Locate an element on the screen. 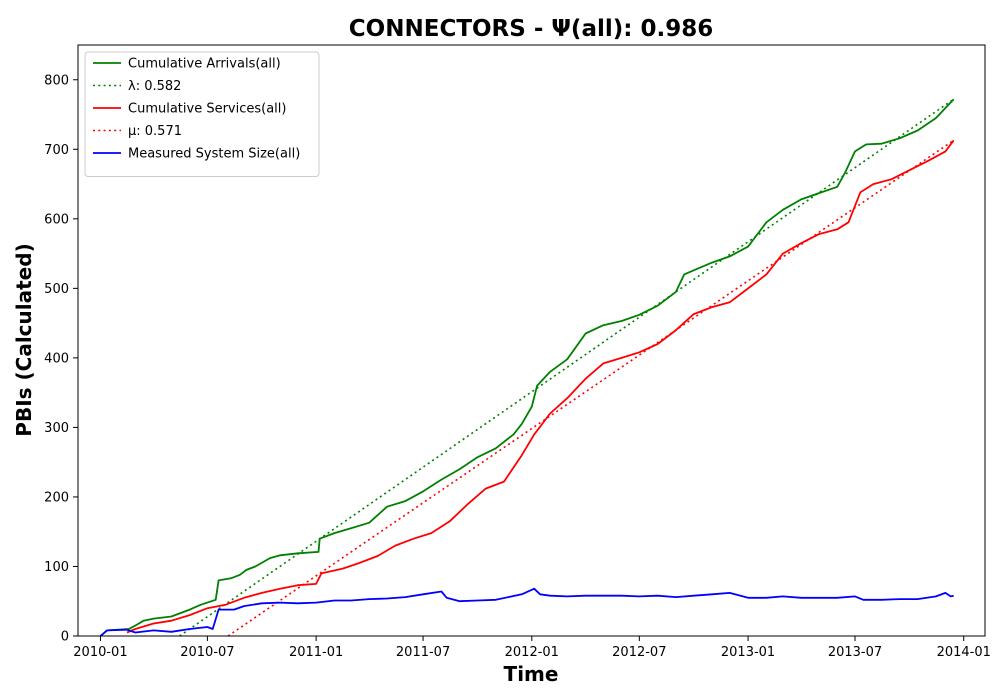 The width and height of the screenshot is (1000, 700). legend-box is located at coordinates (202, 114).